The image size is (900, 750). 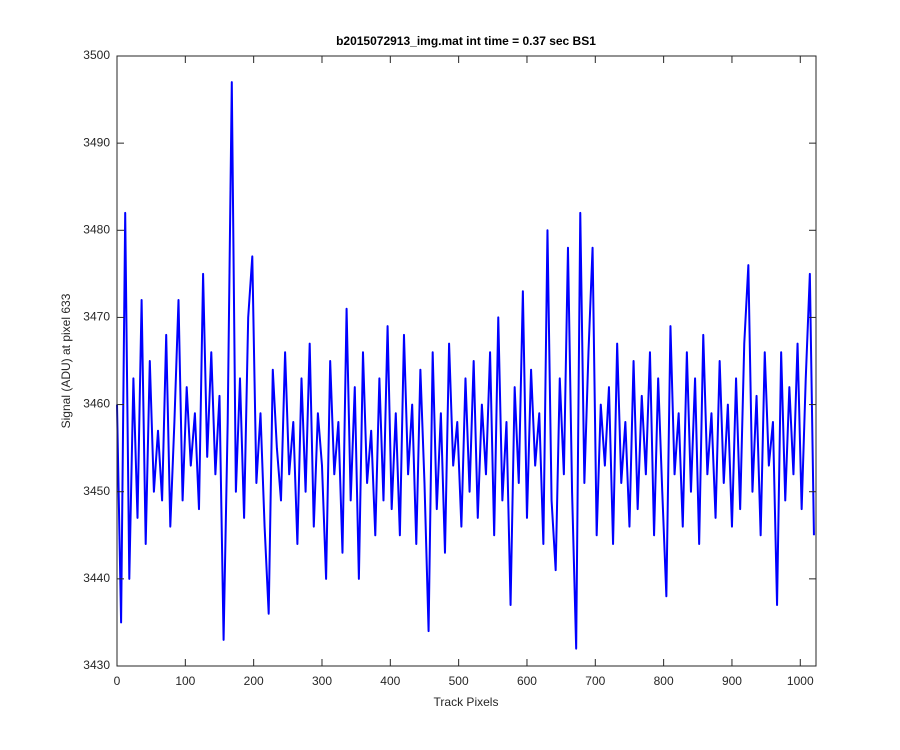 What do you see at coordinates (466, 702) in the screenshot?
I see `x-axis-label: Track Pixels` at bounding box center [466, 702].